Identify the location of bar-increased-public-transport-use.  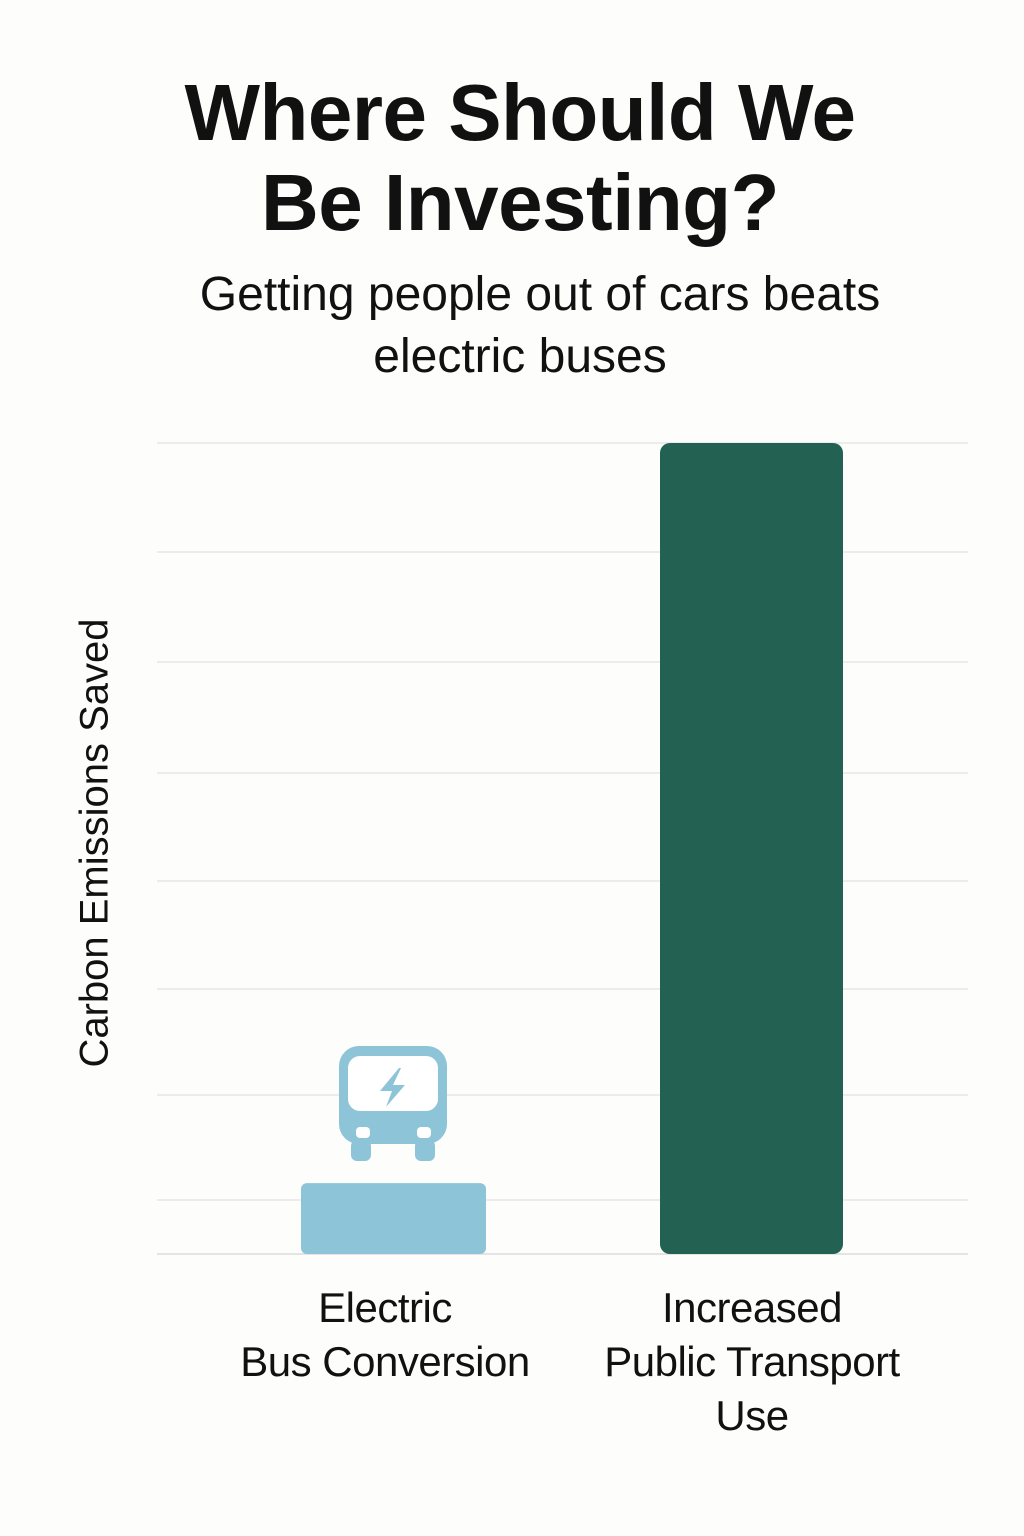
(751, 848).